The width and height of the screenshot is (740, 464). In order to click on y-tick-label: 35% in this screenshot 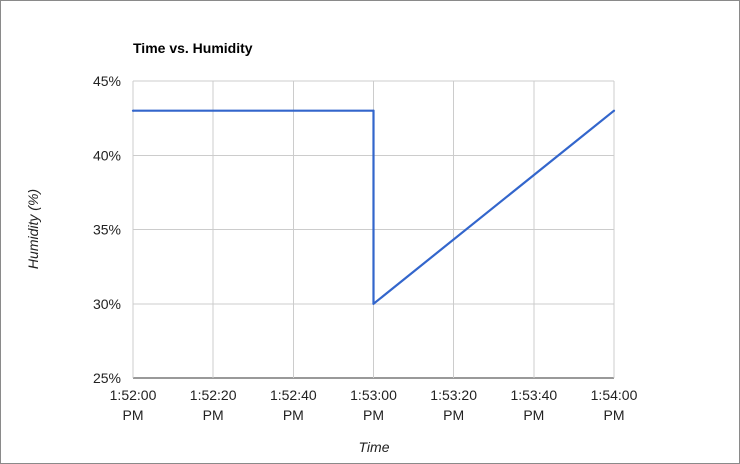, I will do `click(107, 230)`.